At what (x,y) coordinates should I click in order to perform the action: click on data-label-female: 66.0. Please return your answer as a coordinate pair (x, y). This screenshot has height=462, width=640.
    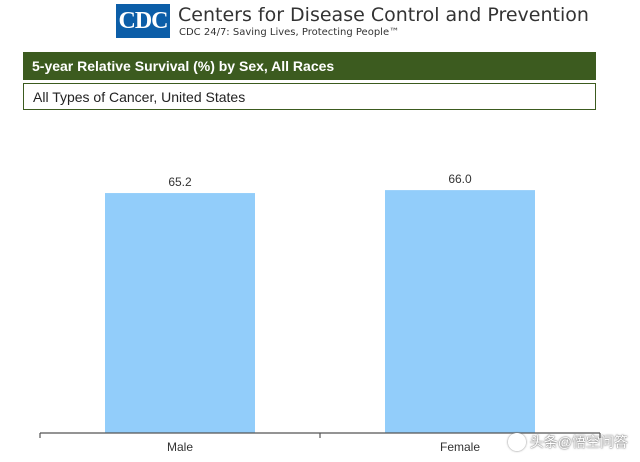
    Looking at the image, I should click on (460, 179).